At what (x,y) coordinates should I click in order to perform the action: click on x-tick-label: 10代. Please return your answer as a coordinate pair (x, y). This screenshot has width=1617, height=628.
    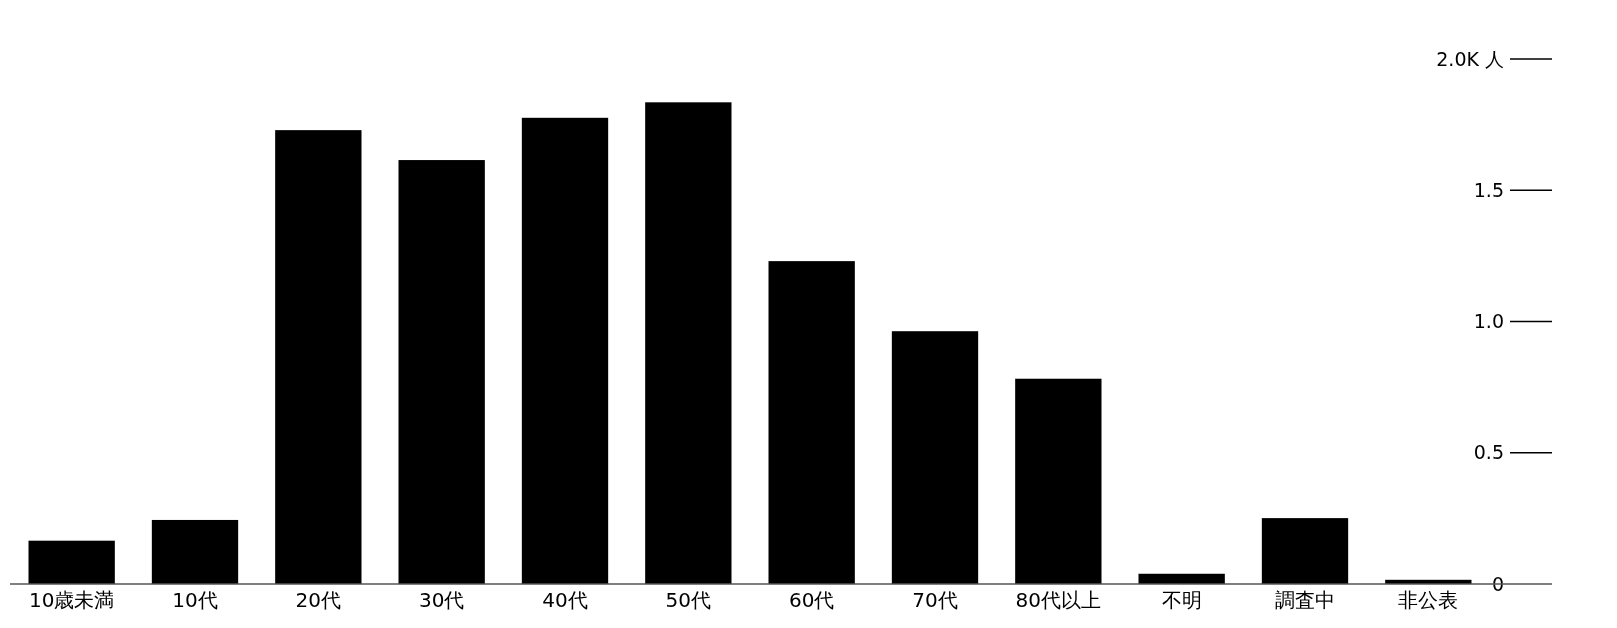
    Looking at the image, I should click on (195, 600).